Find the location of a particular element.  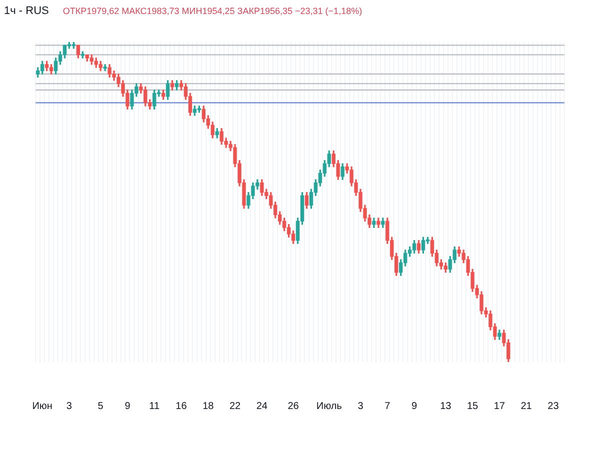

text: ОТКР1979,62 МАКС1983,73 МИН1954,25 ЗАКР1956,35 −23,31 (−1,18%) is located at coordinates (212, 11).